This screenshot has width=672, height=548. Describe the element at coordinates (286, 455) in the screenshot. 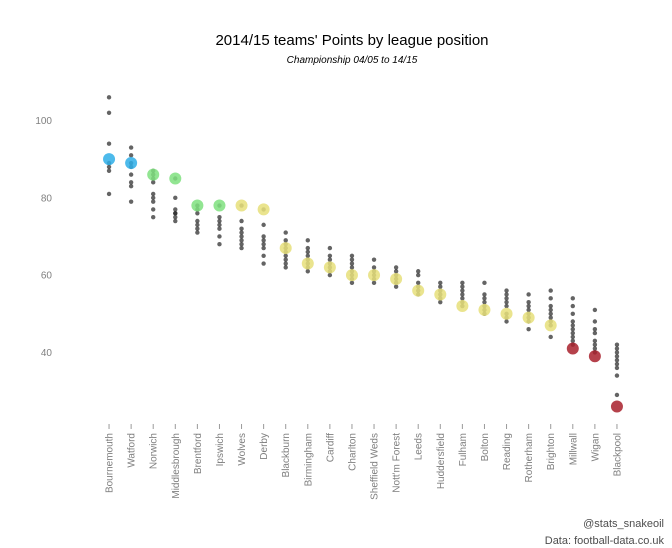

I see `x-tick-label: Blackburn` at that location.